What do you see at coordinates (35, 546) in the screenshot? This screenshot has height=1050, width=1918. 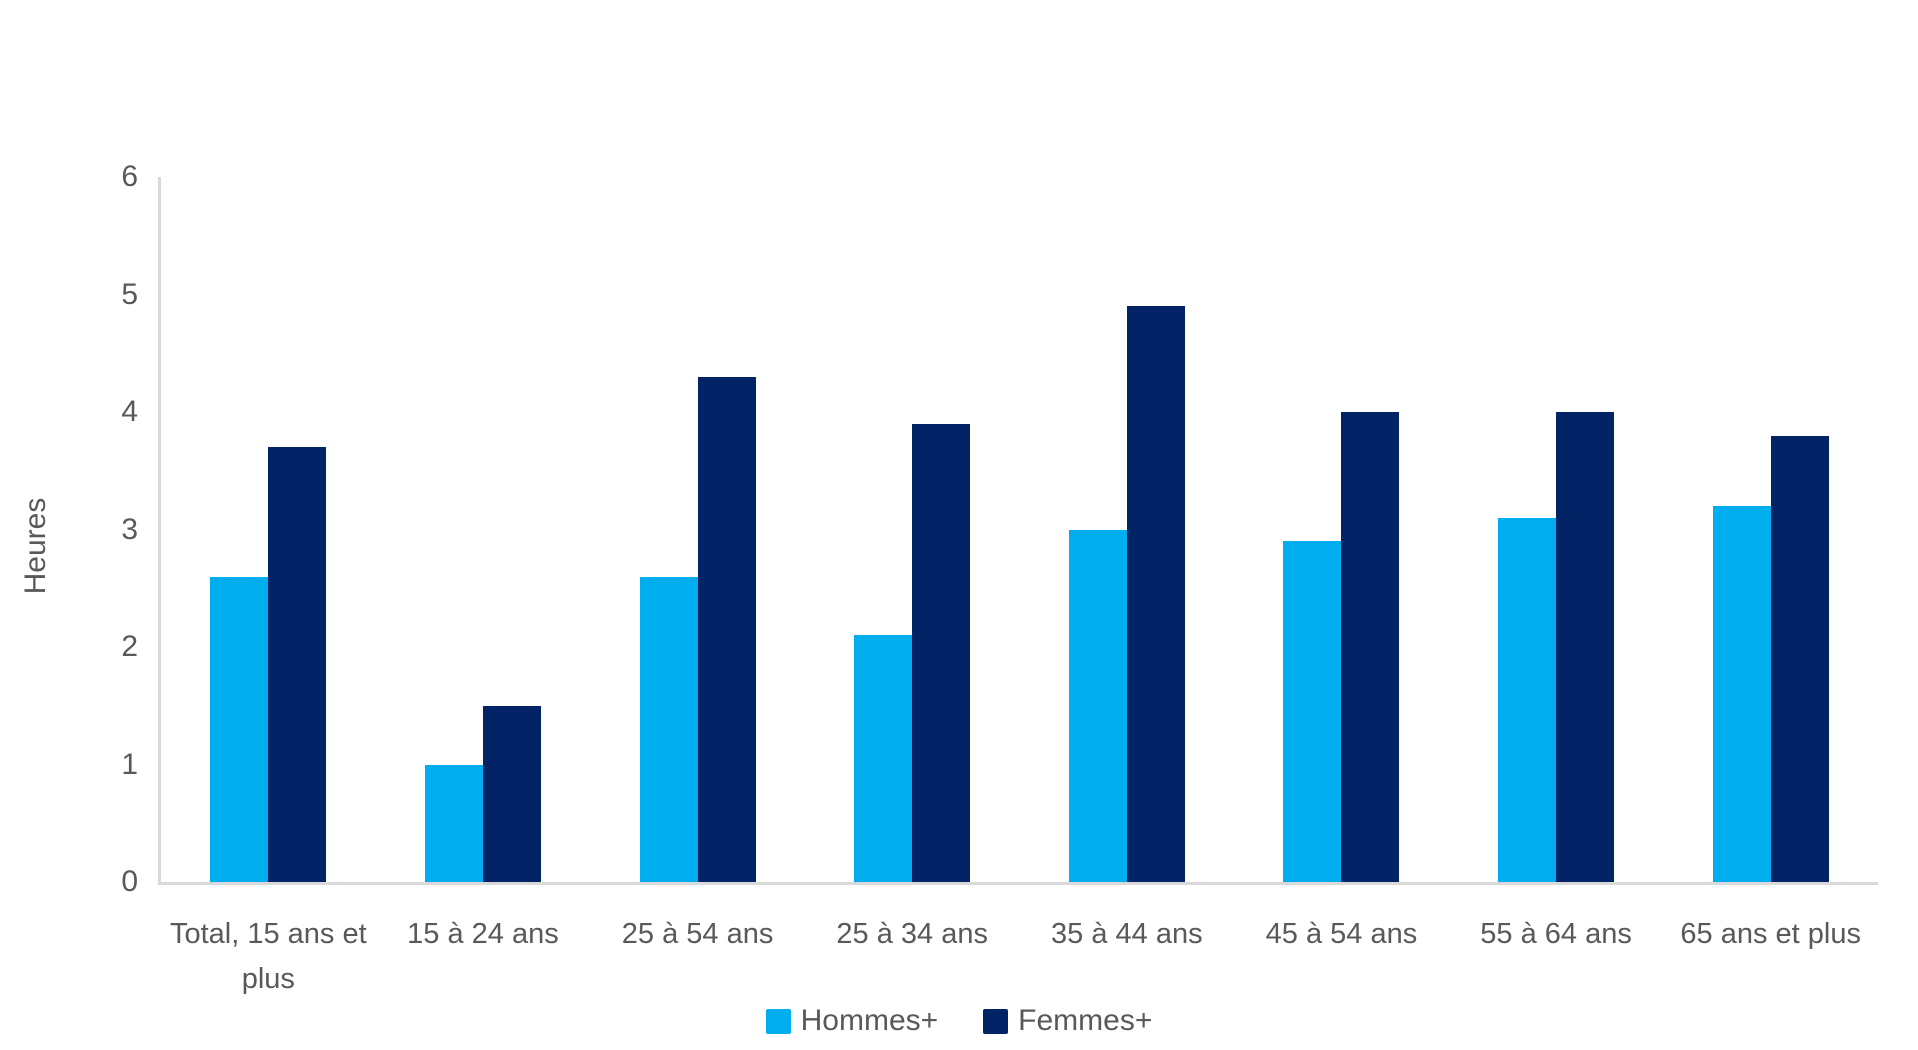 I see `y-axis-title: Heures` at bounding box center [35, 546].